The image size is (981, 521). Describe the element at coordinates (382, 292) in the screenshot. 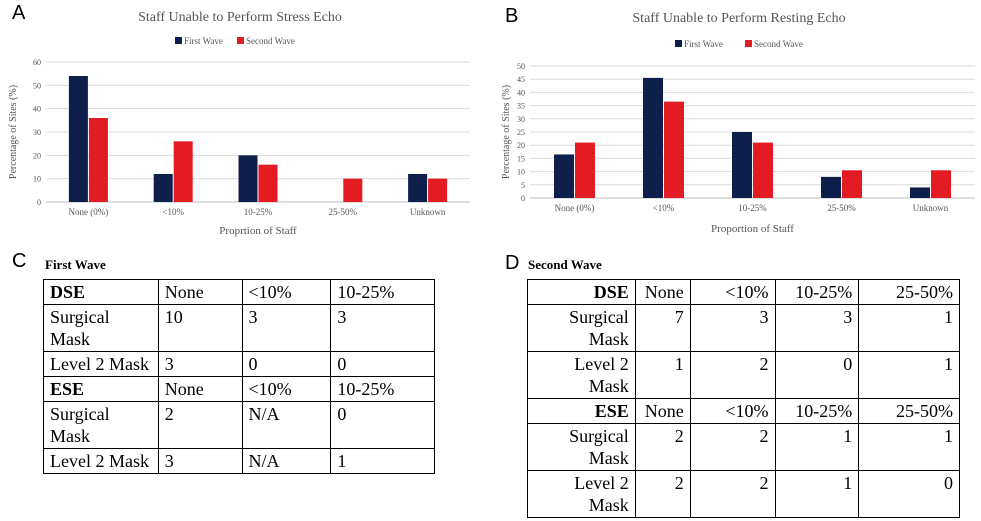

I see `table-cell: 10-25%` at that location.